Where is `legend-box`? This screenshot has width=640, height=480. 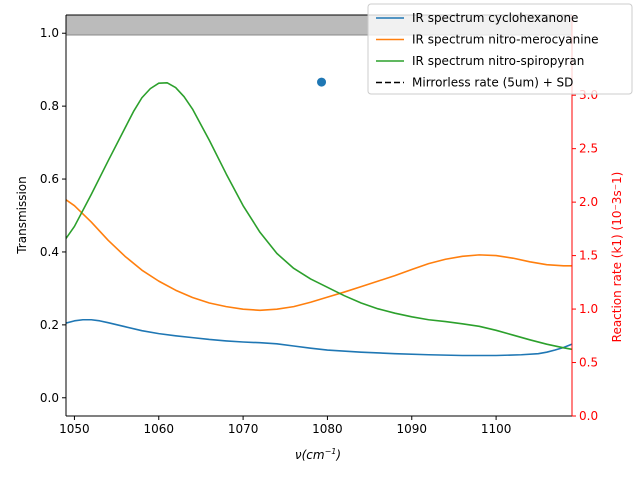 legend-box is located at coordinates (500, 49).